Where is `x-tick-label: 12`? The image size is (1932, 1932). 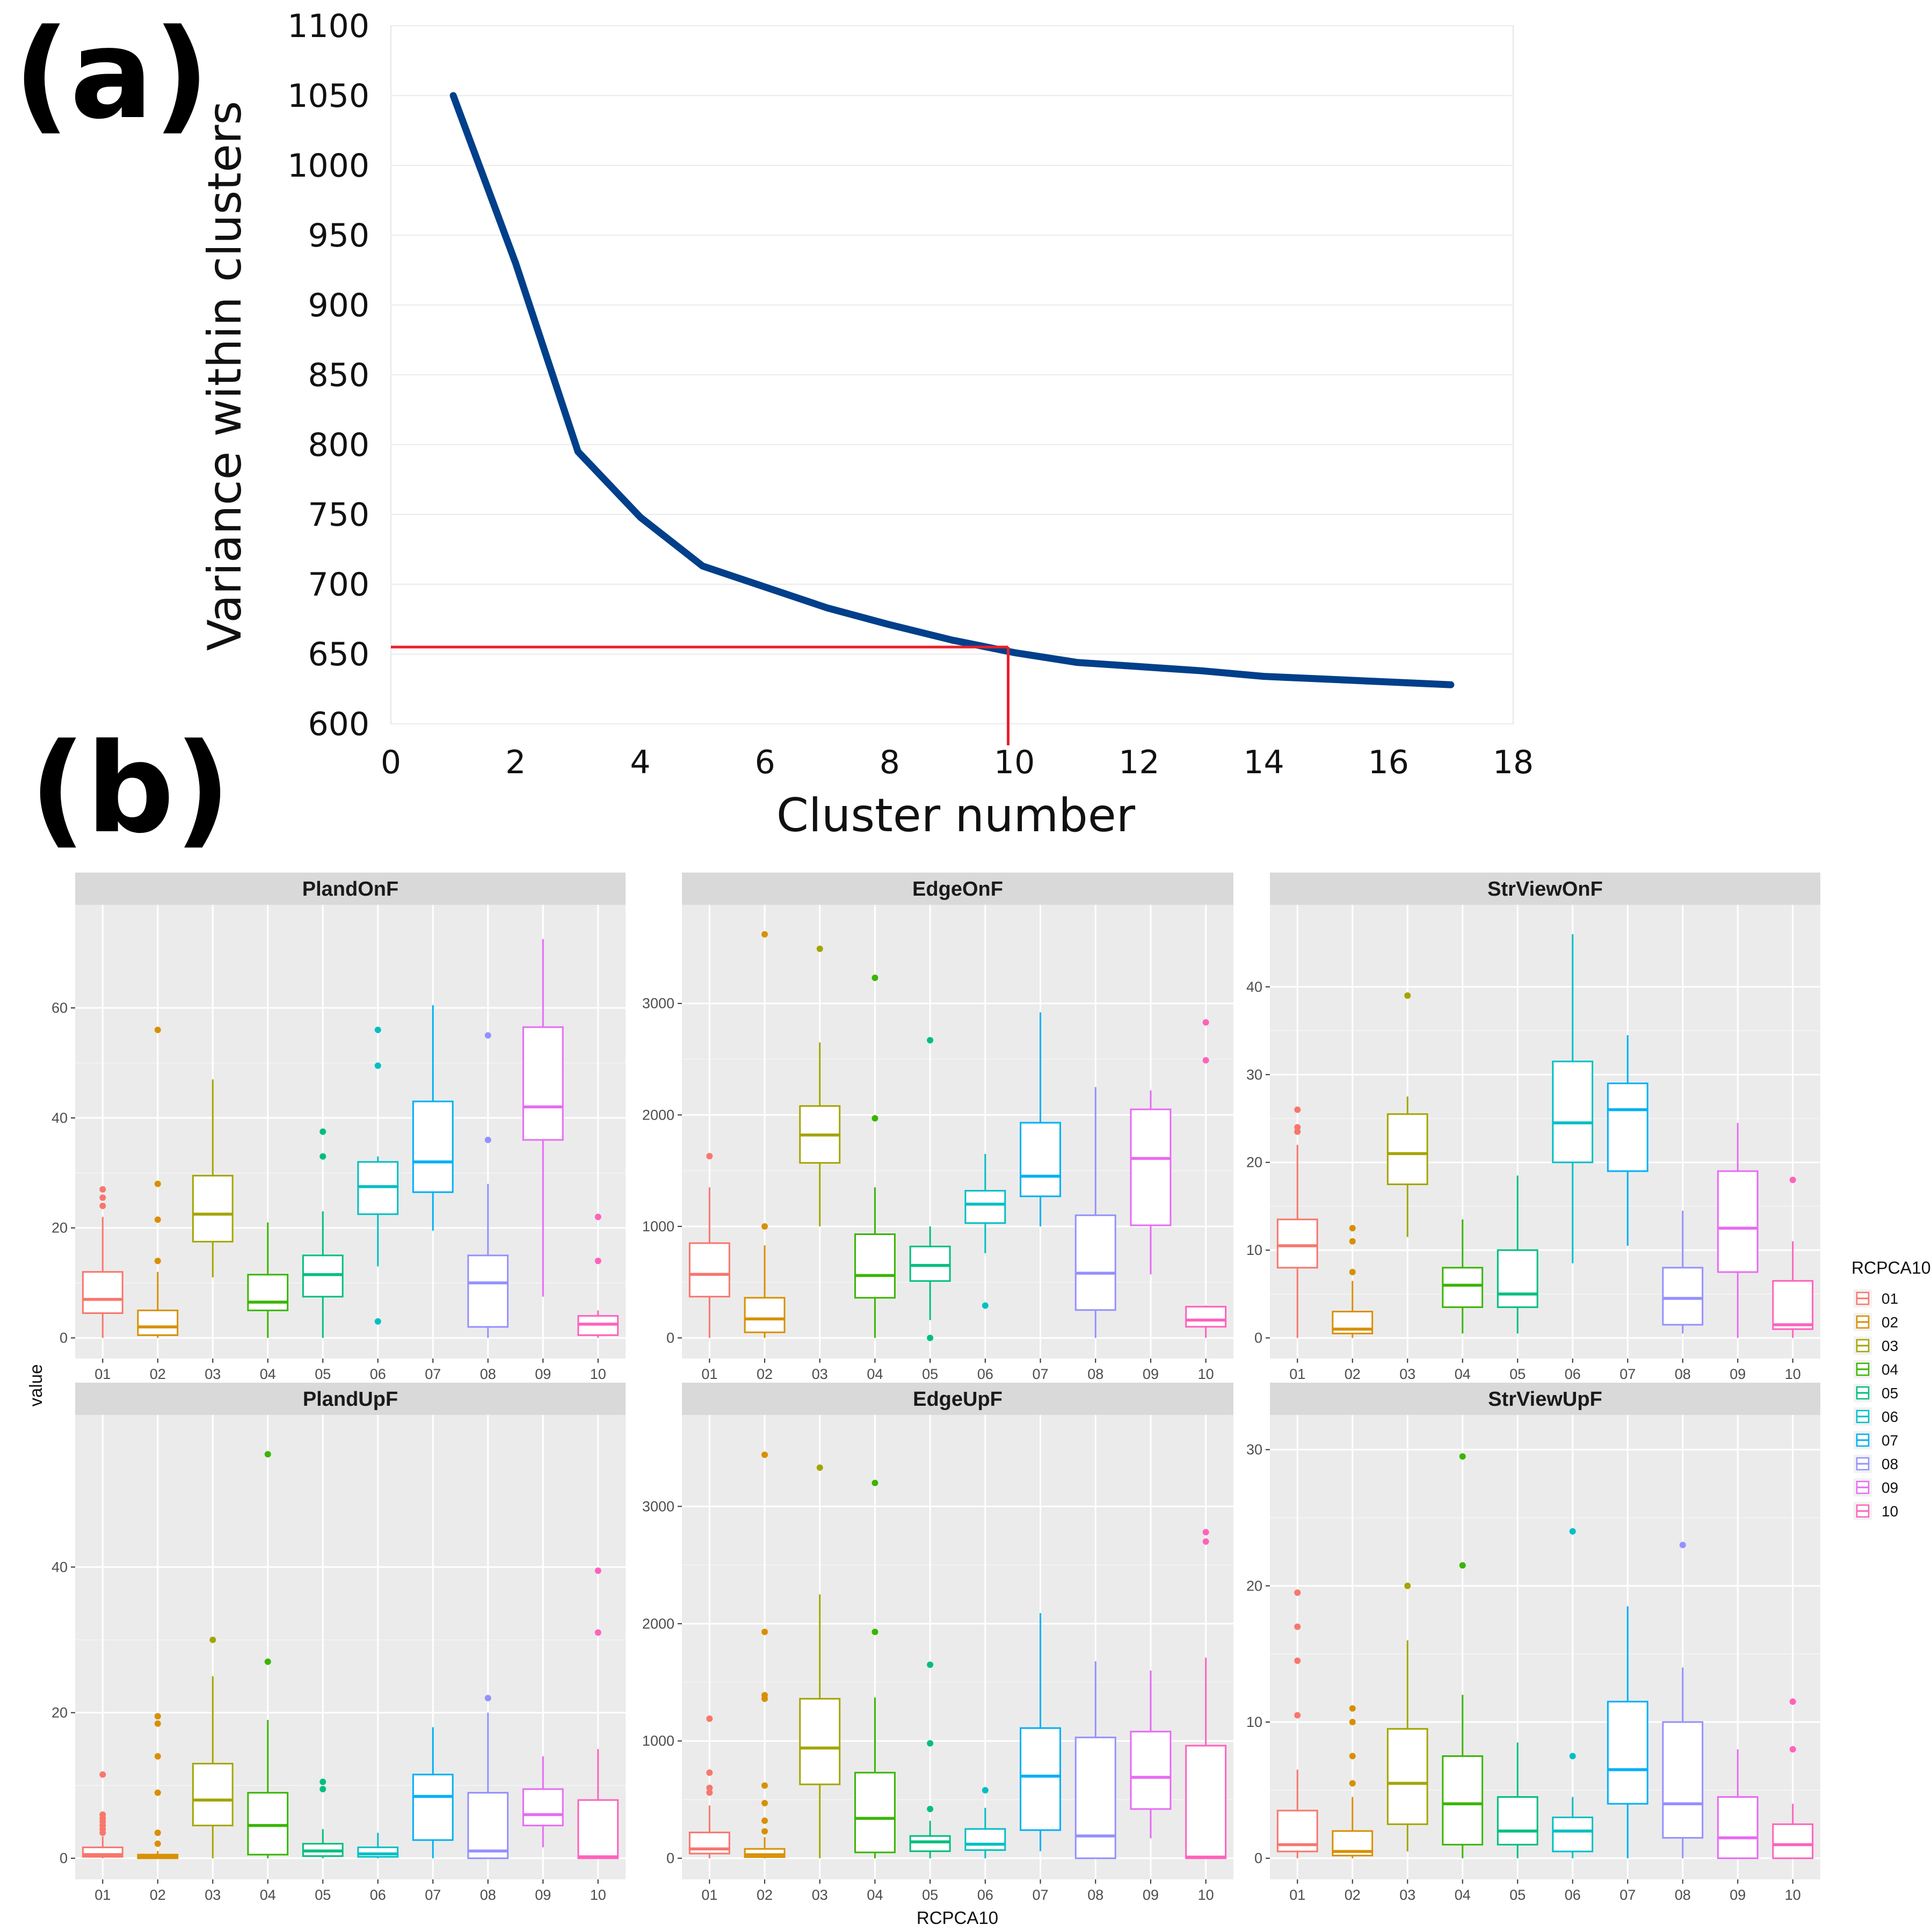 x-tick-label: 12 is located at coordinates (1138, 762).